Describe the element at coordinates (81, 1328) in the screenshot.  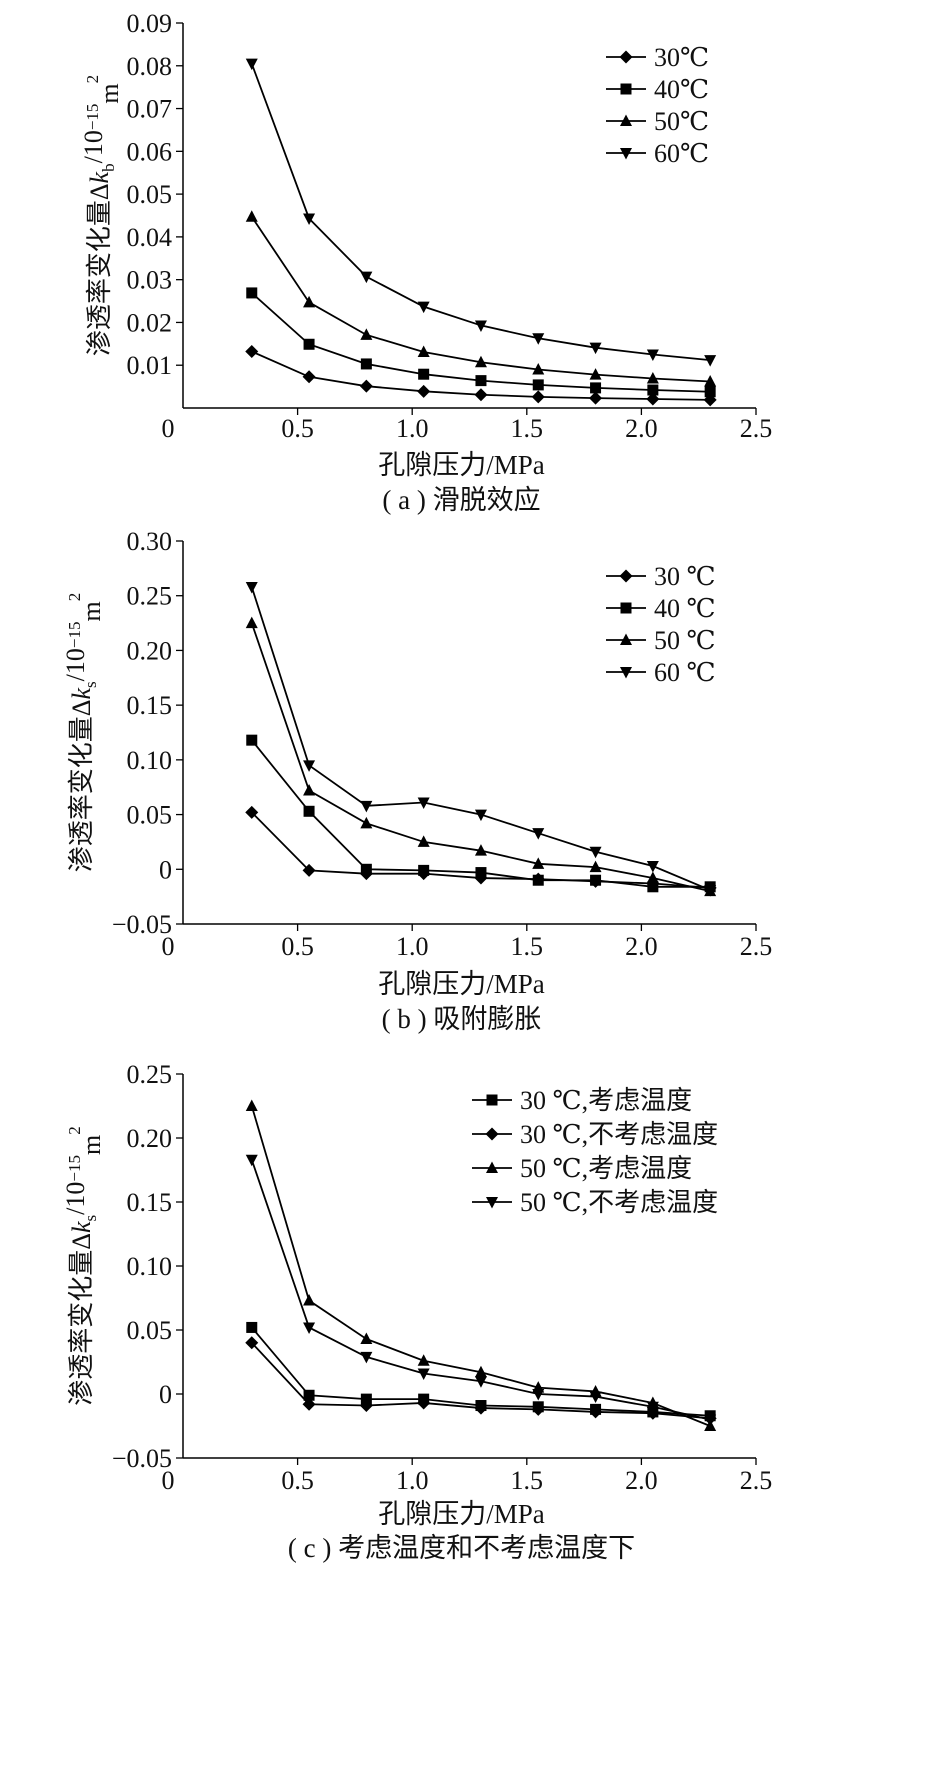
I see `y-axis-label-part: 渗透率变化量` at that location.